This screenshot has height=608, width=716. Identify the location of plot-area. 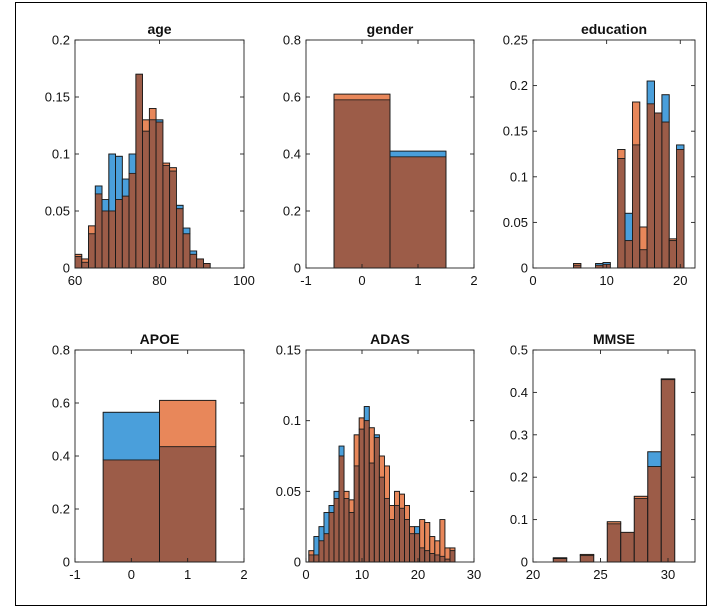
(614, 154).